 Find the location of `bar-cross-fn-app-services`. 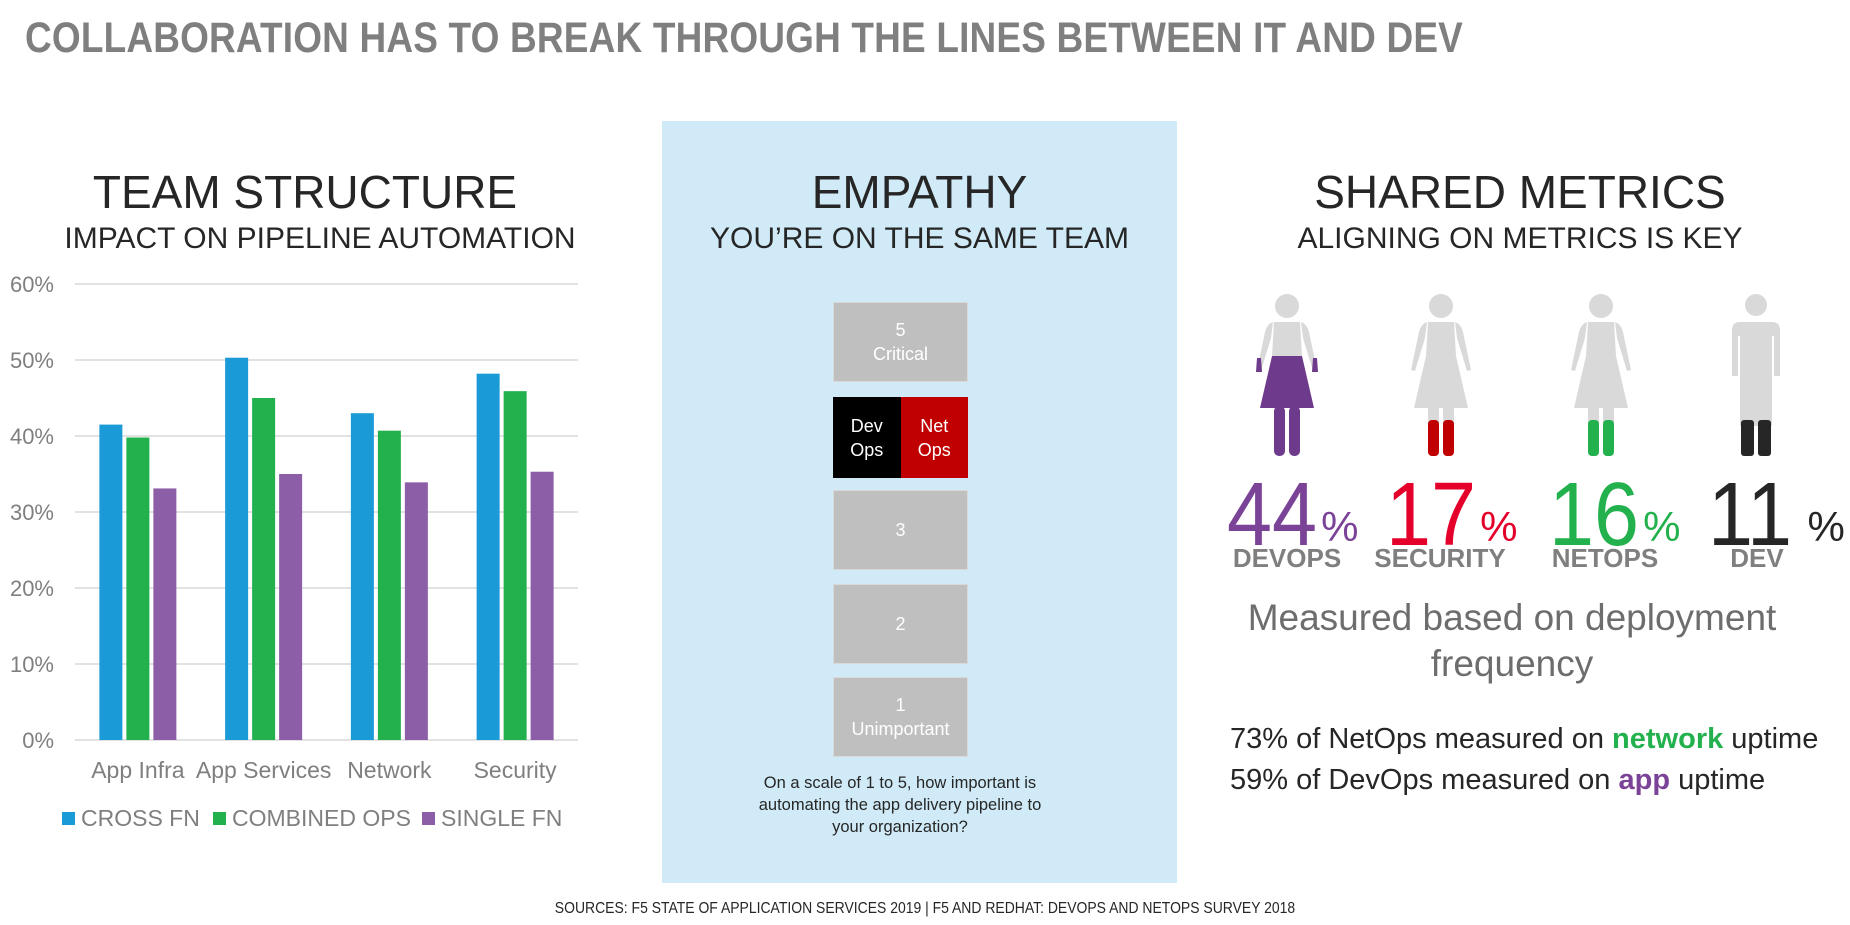

bar-cross-fn-app-services is located at coordinates (237, 548).